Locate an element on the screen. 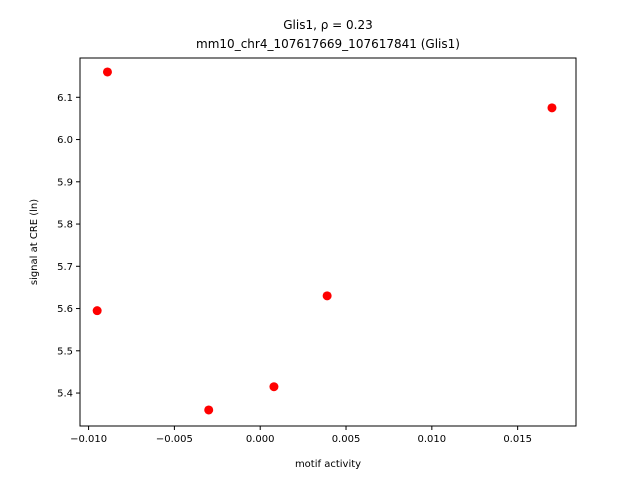  y-tick-label: 5.8 is located at coordinates (65, 225).